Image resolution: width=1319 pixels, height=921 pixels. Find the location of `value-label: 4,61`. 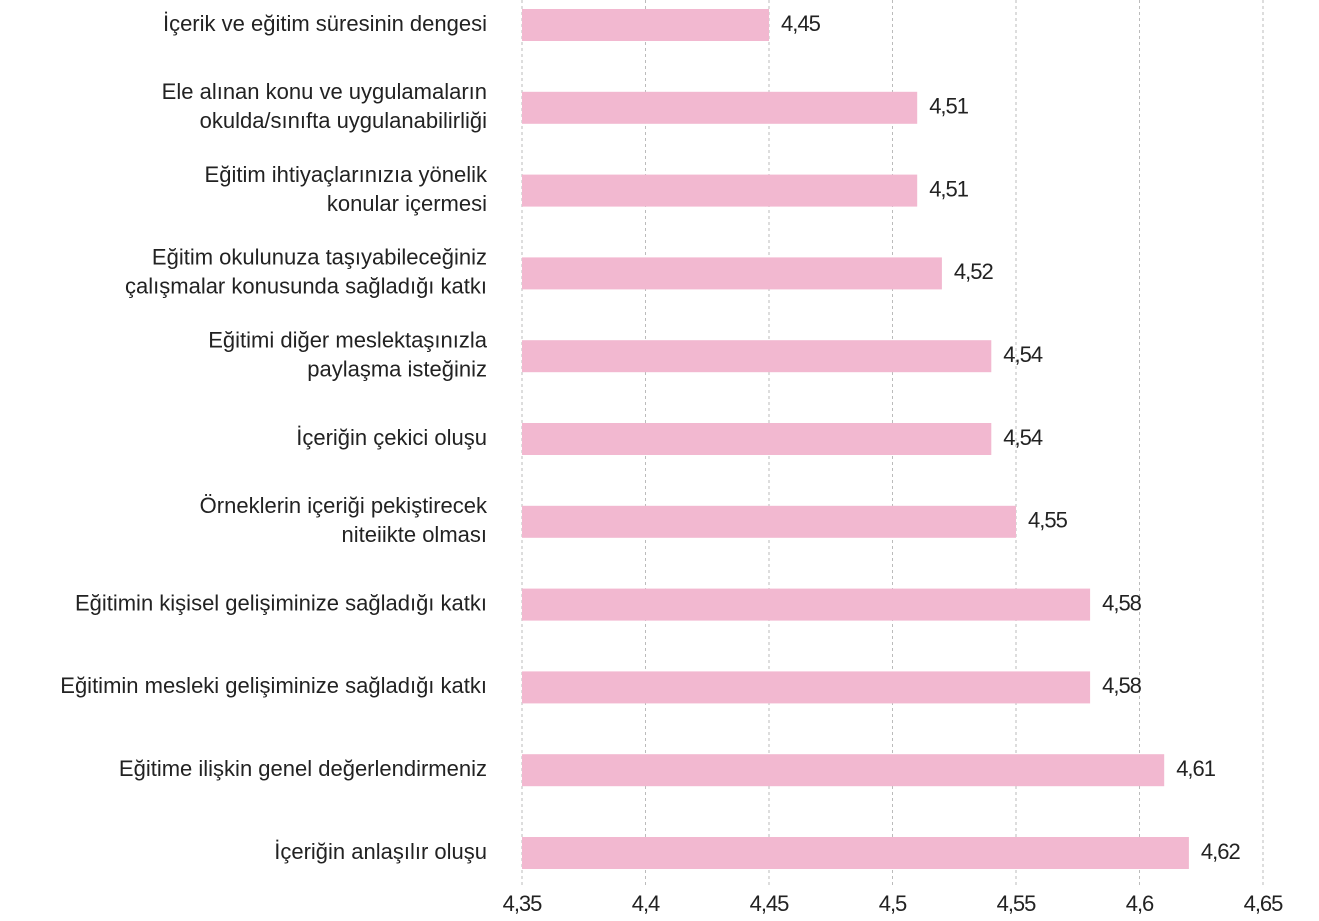

value-label: 4,61 is located at coordinates (1196, 768).